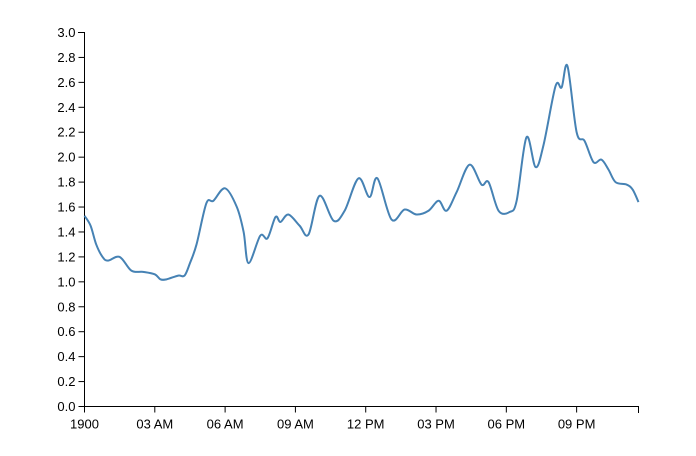  I want to click on x-tick-label: 09 PM, so click(577, 424).